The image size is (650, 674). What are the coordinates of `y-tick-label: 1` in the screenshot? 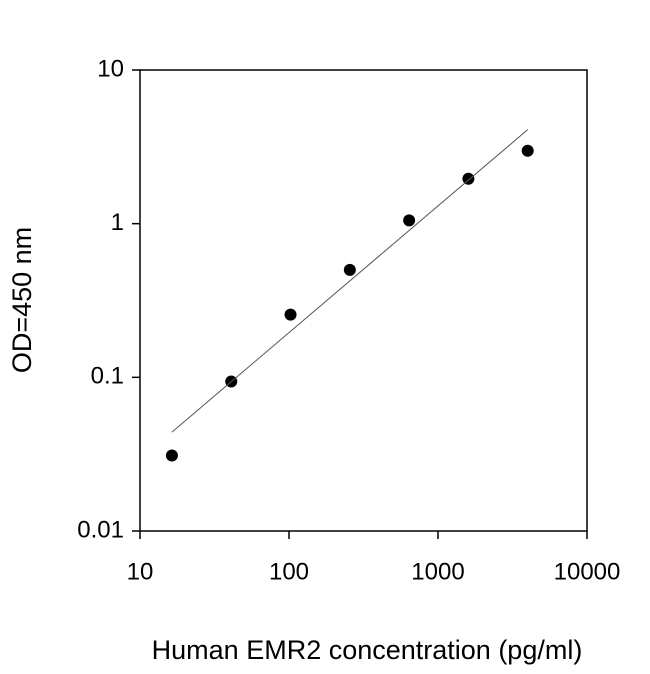 It's located at (117, 222).